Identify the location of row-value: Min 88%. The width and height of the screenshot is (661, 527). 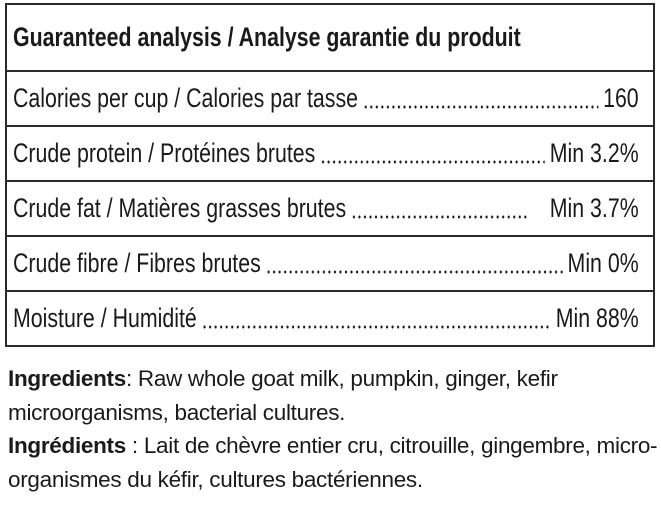
(597, 318).